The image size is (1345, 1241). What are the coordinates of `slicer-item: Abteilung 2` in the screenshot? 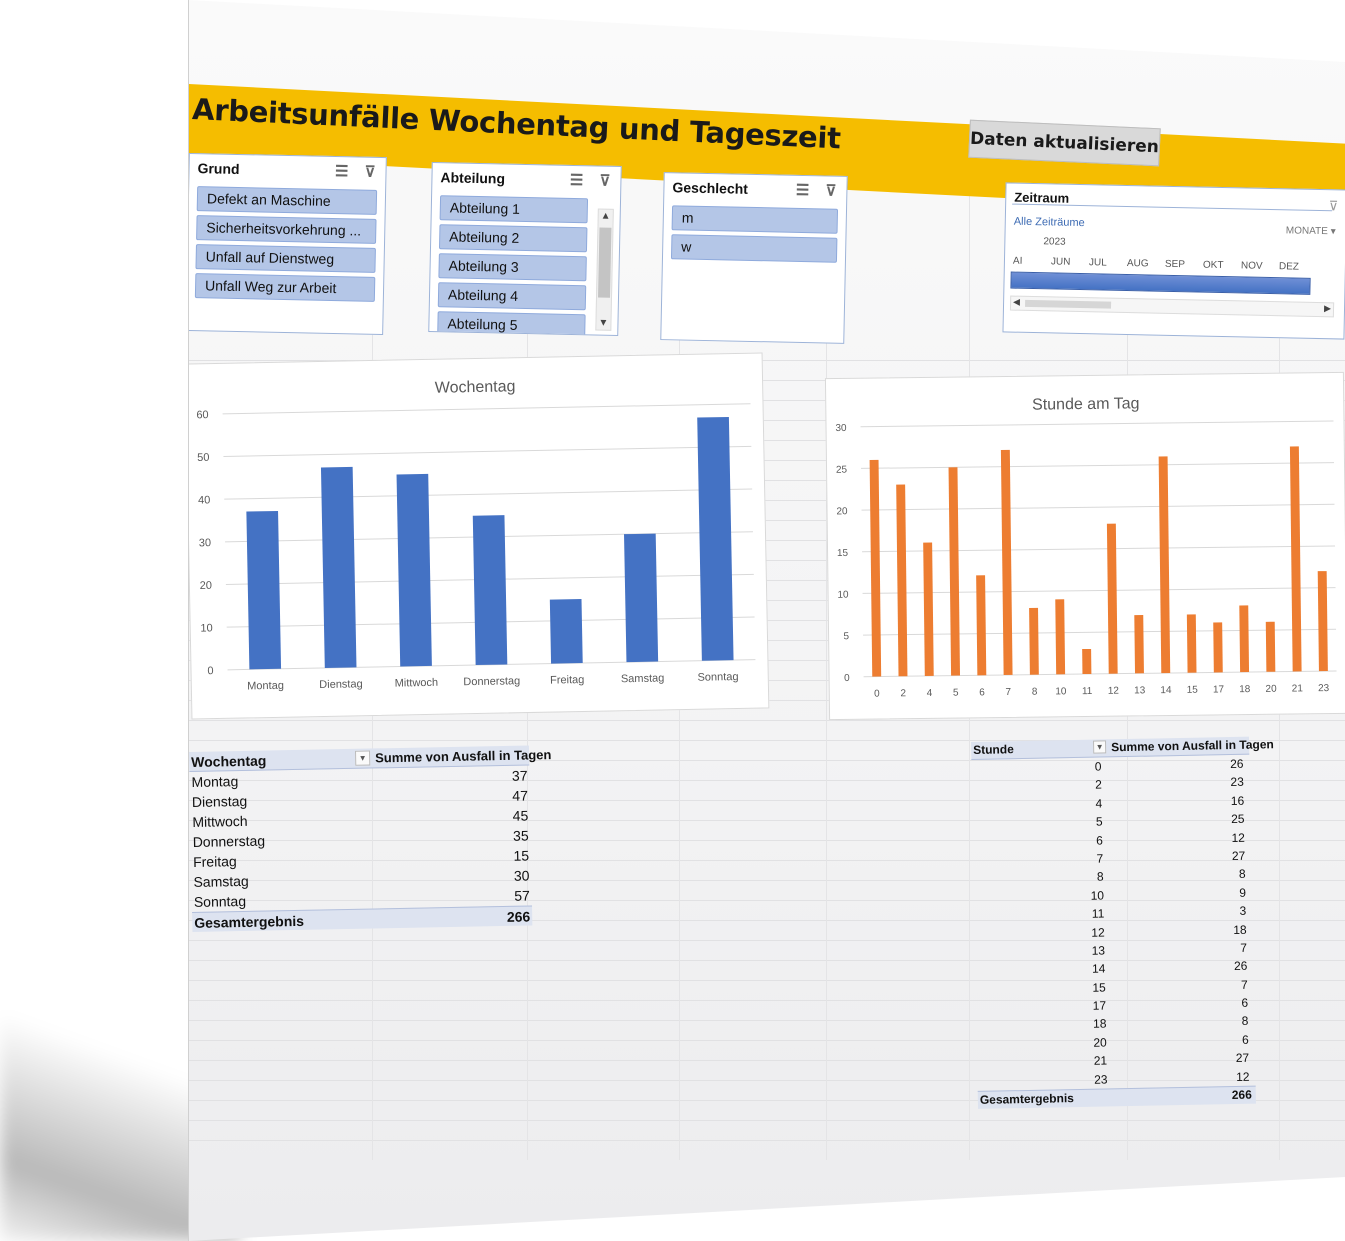 It's located at (513, 238).